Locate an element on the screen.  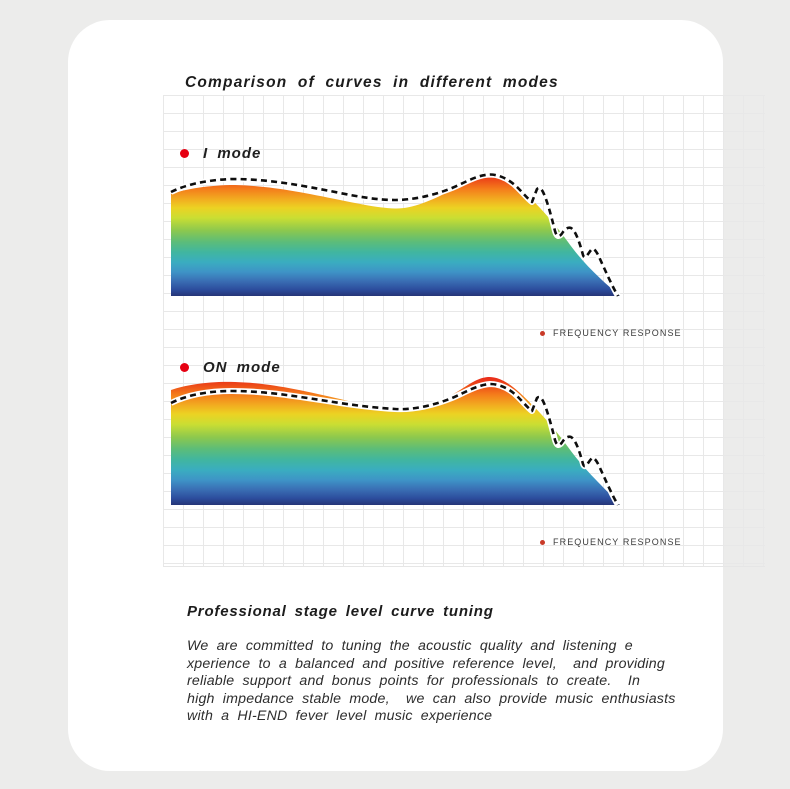
mode-label-text: I mode is located at coordinates (232, 153).